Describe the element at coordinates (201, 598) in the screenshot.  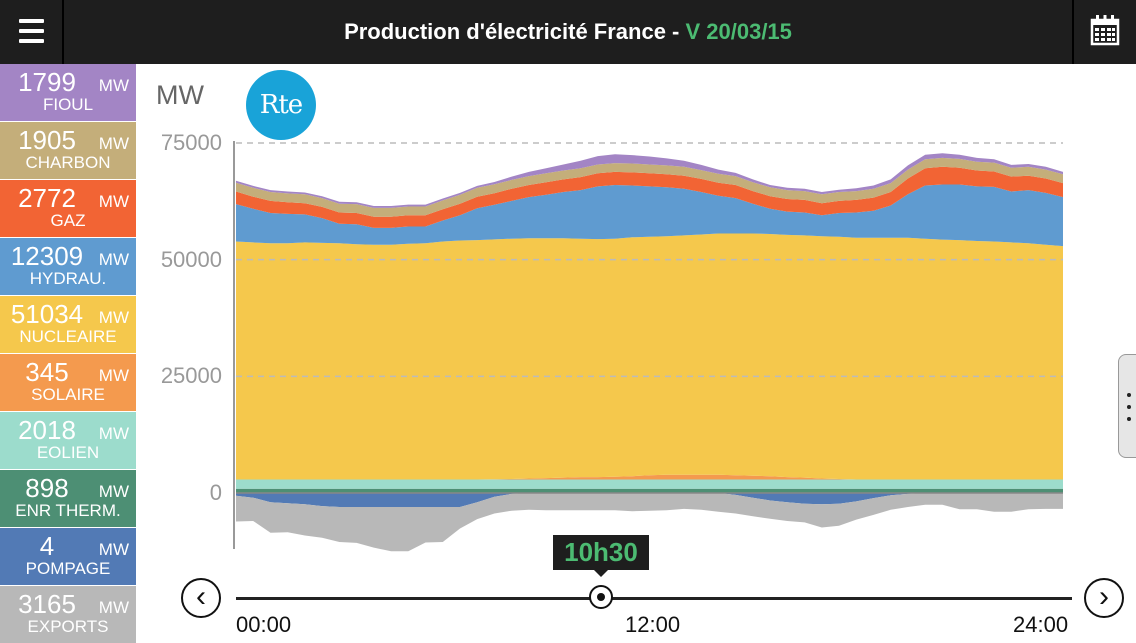
I see `chevron-left-icon: ‹` at that location.